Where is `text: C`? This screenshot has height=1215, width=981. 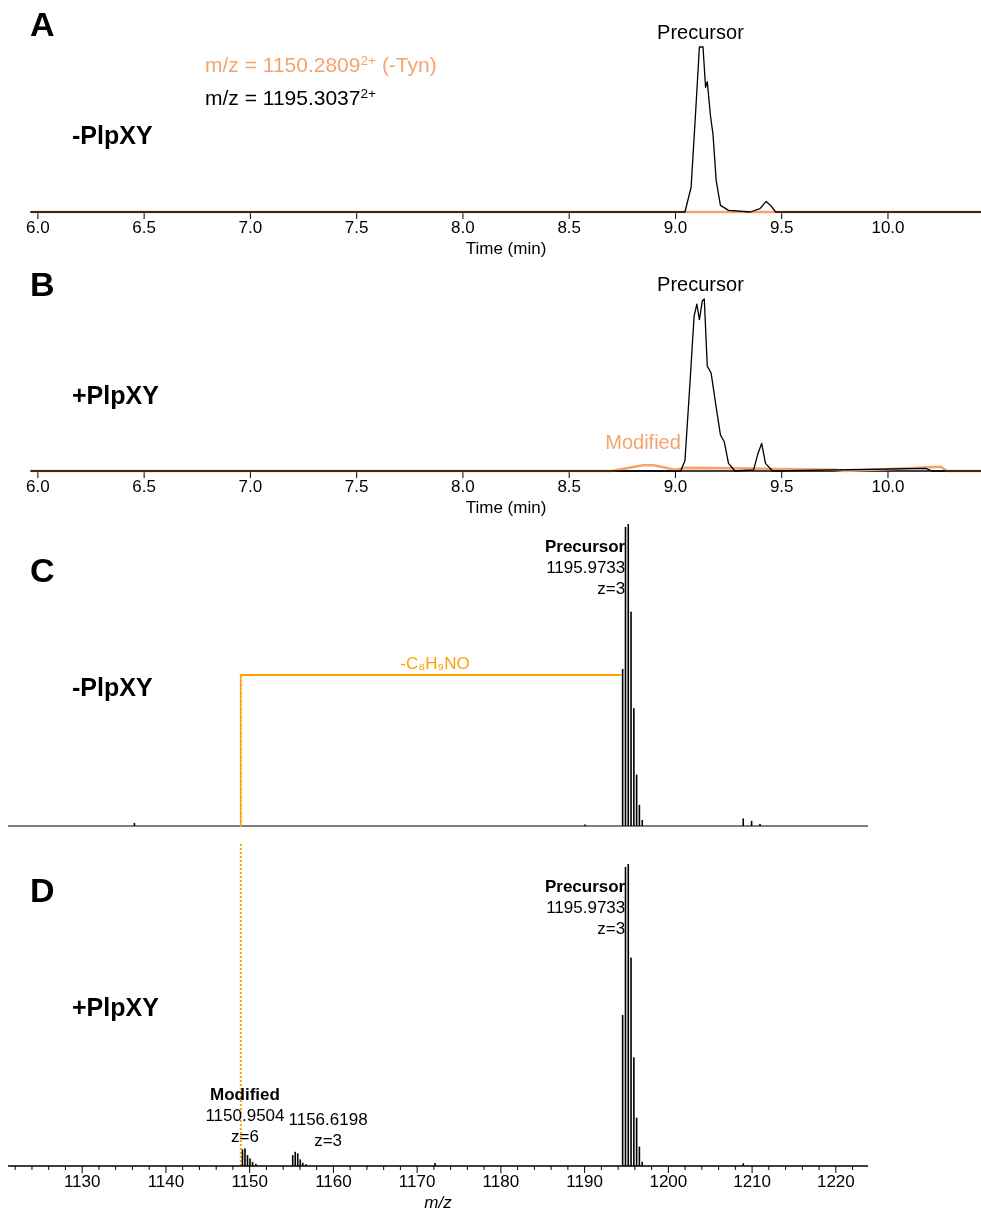 text: C is located at coordinates (42, 570).